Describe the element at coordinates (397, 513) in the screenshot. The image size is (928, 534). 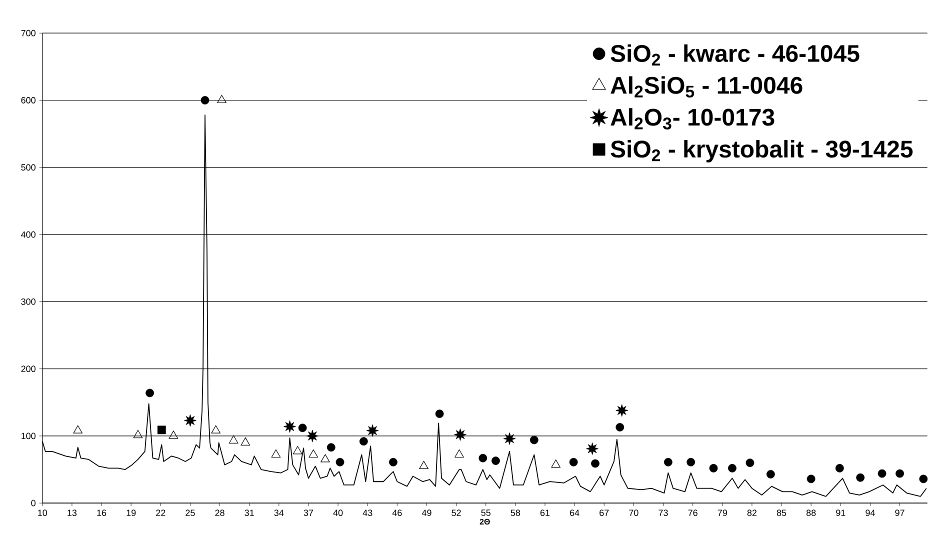
I see `x-tick-label: 46` at that location.